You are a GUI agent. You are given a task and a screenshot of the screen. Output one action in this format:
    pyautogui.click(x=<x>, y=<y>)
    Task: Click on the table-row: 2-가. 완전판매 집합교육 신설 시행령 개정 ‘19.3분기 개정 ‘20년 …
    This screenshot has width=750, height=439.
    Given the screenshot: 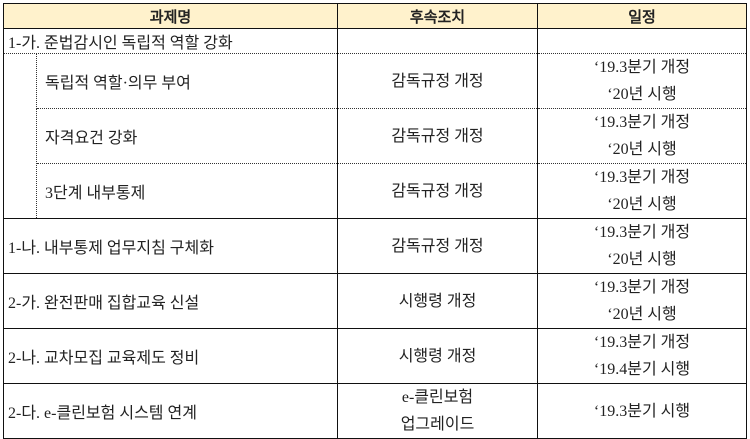 What is the action you would take?
    pyautogui.click(x=375, y=301)
    